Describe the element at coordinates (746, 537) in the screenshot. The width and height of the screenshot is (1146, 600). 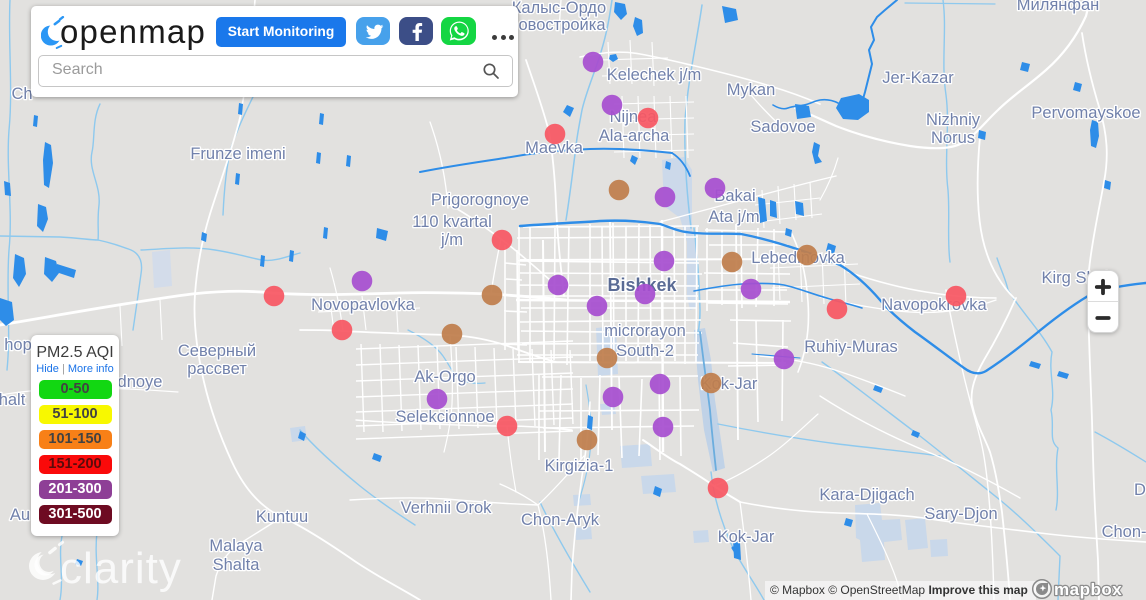
I see `svg-text: Kok-Jar` at that location.